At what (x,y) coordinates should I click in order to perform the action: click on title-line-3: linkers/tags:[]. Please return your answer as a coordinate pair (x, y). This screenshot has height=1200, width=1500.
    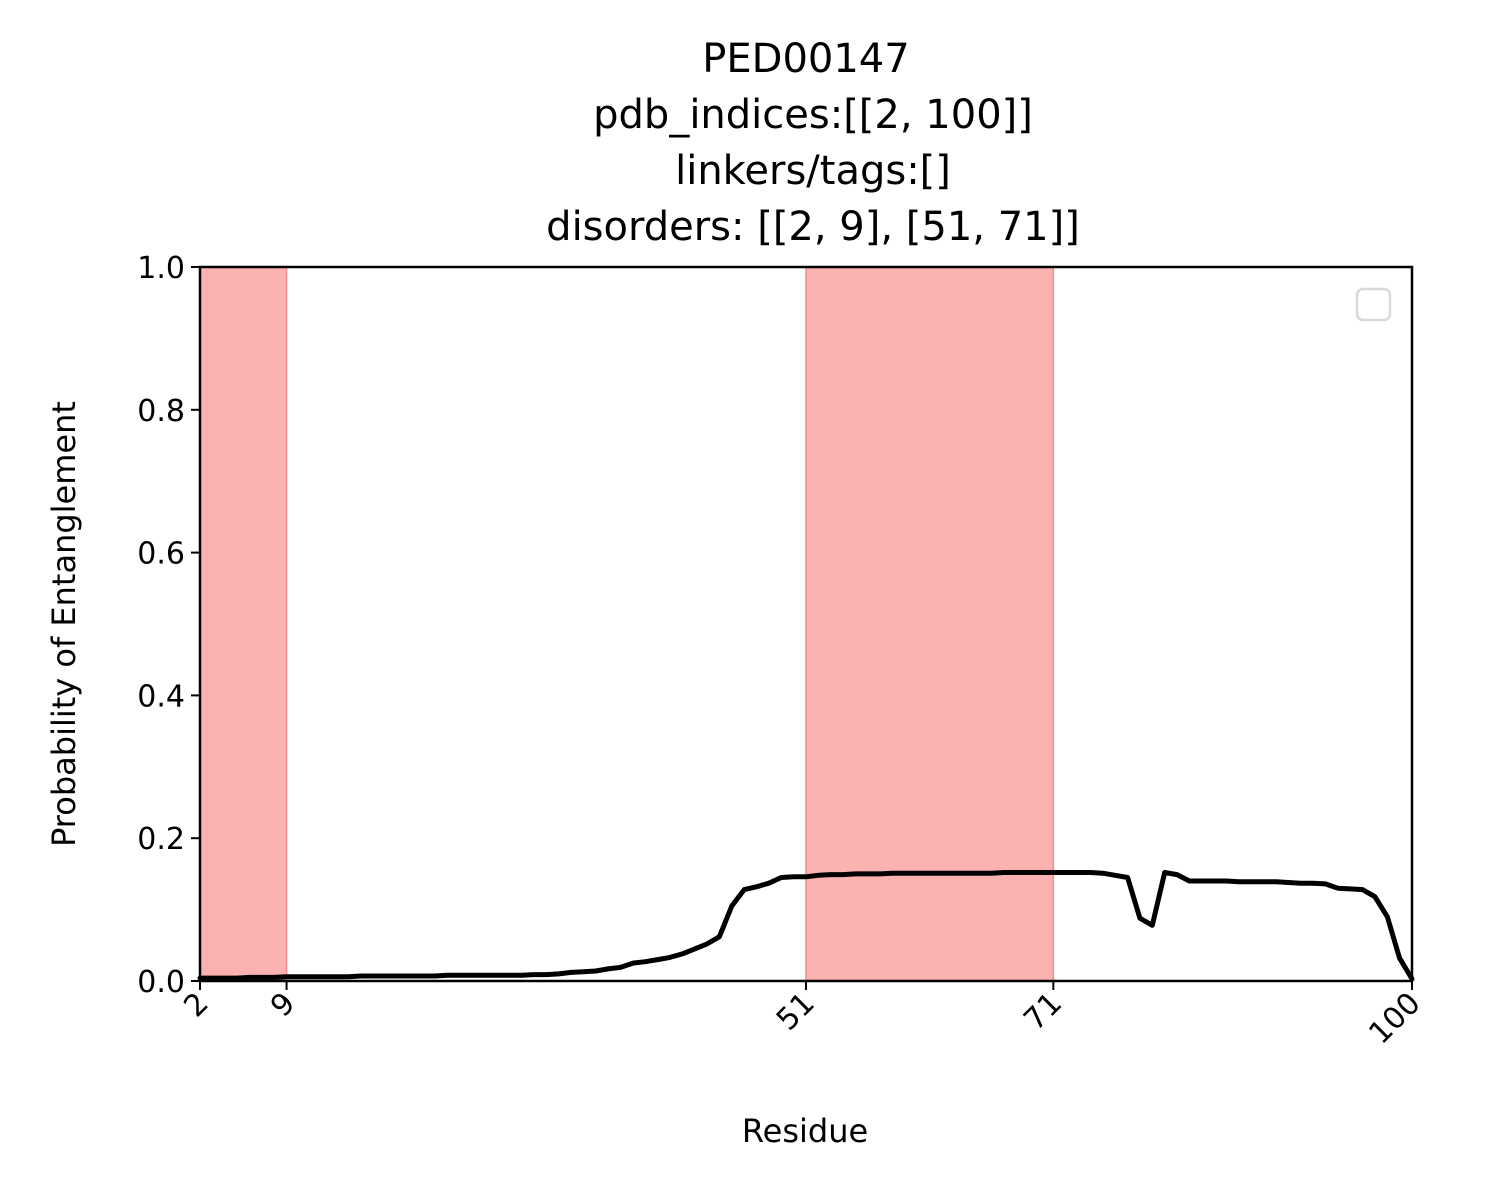
    Looking at the image, I should click on (813, 171).